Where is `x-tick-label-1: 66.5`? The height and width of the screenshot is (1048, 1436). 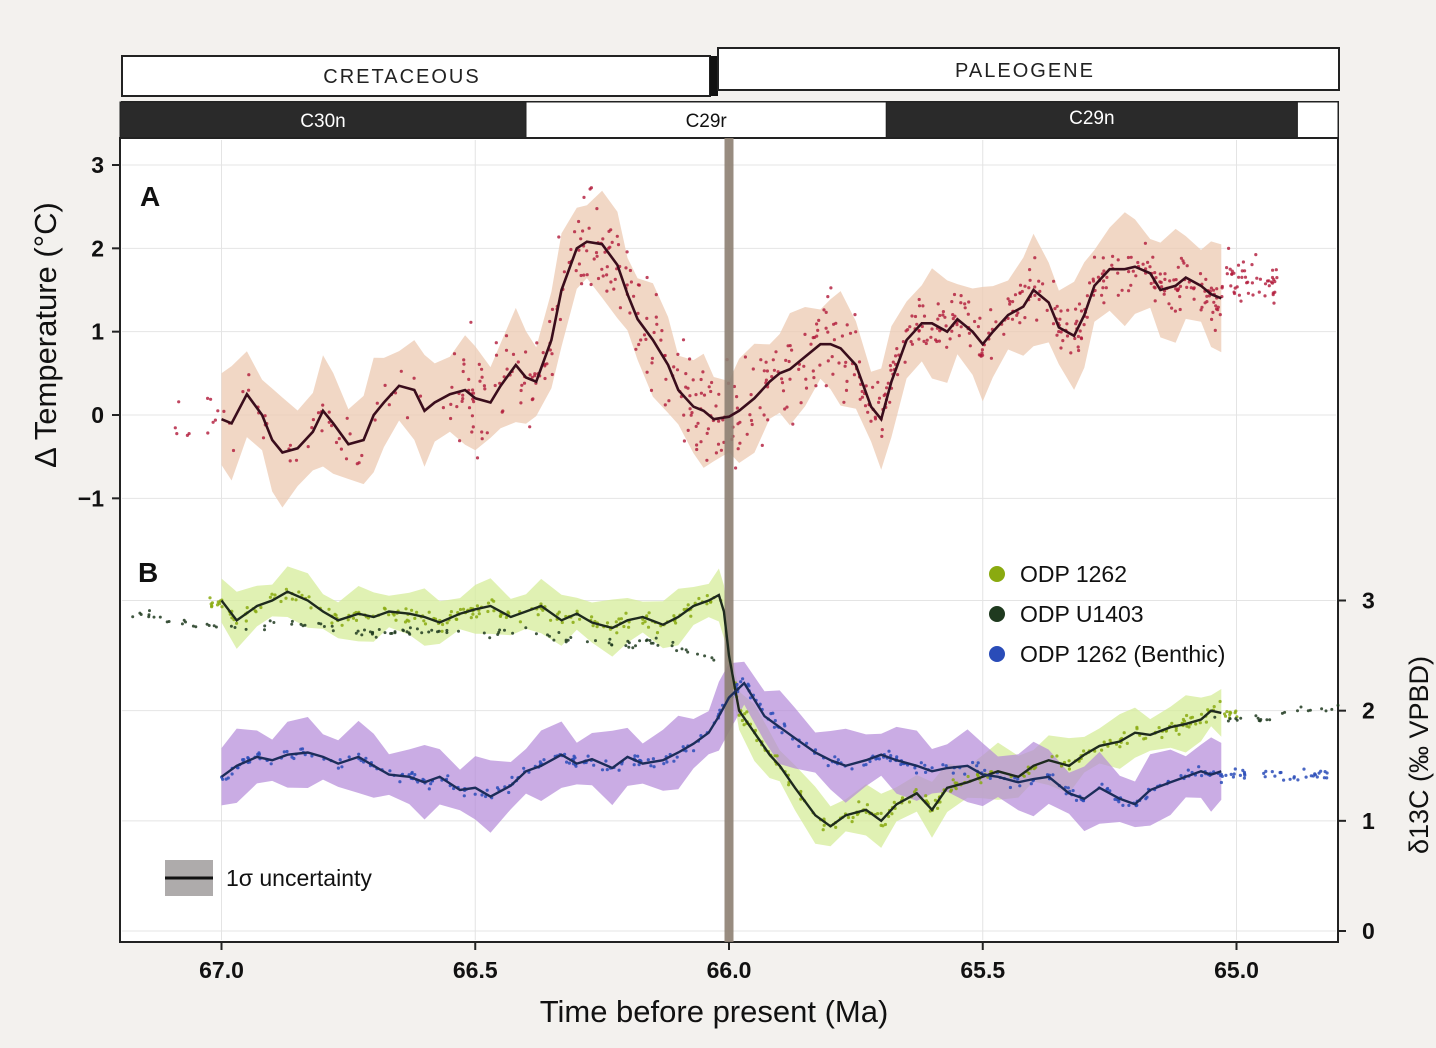 x-tick-label-1: 66.5 is located at coordinates (475, 970).